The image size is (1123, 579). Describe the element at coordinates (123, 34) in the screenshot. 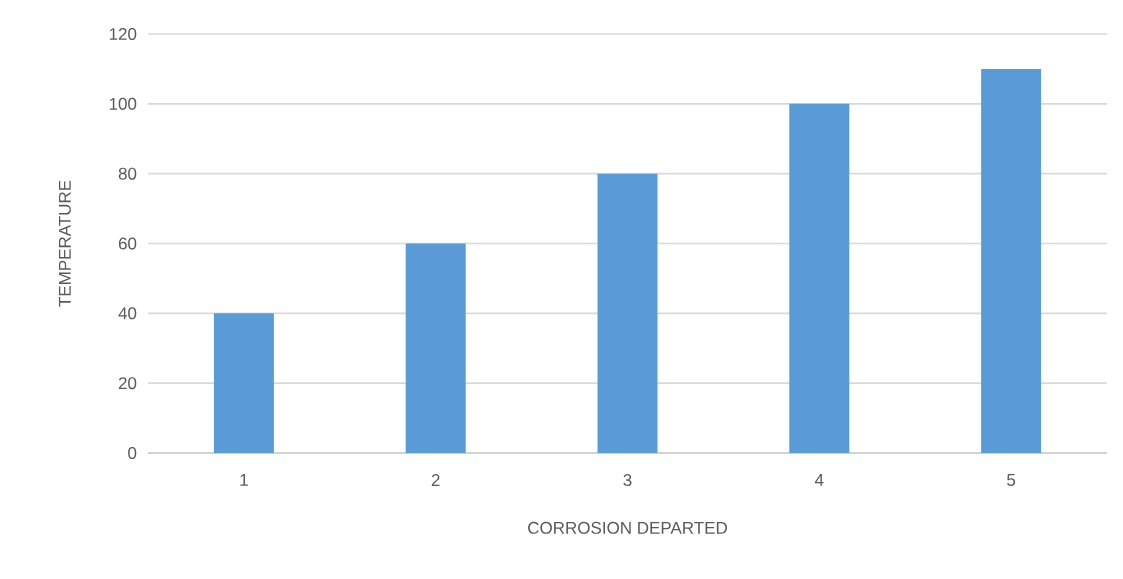

I see `y-tick-label: 120` at that location.